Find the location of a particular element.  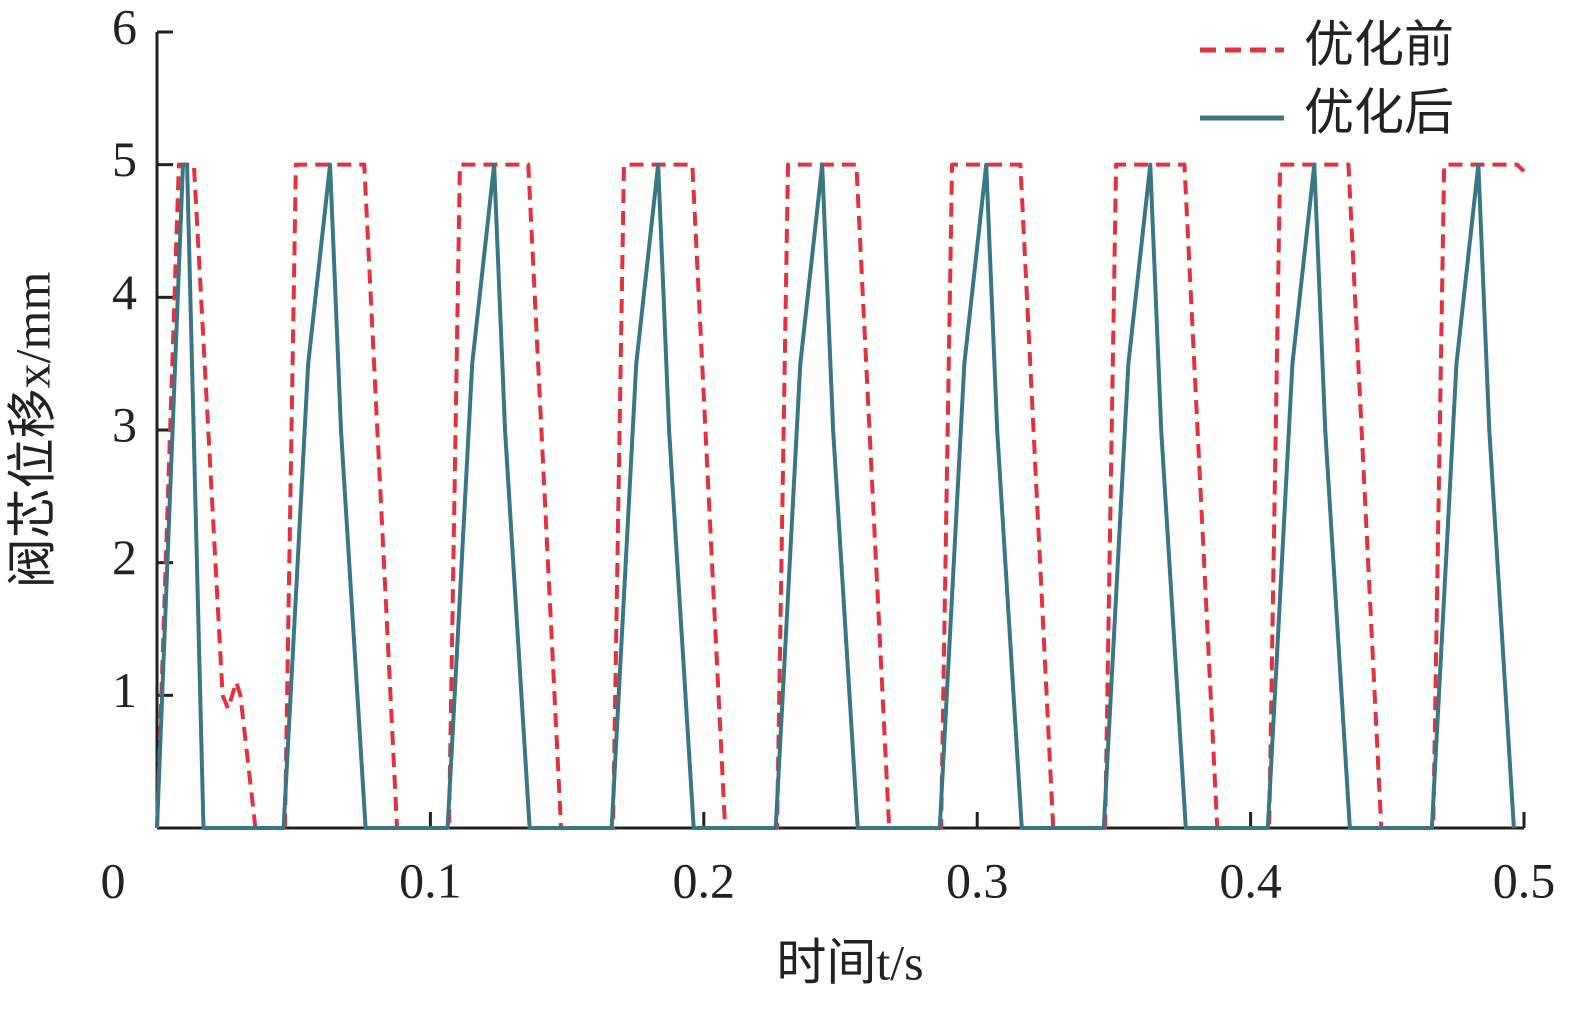

x-tick-label: 0 is located at coordinates (113, 880).